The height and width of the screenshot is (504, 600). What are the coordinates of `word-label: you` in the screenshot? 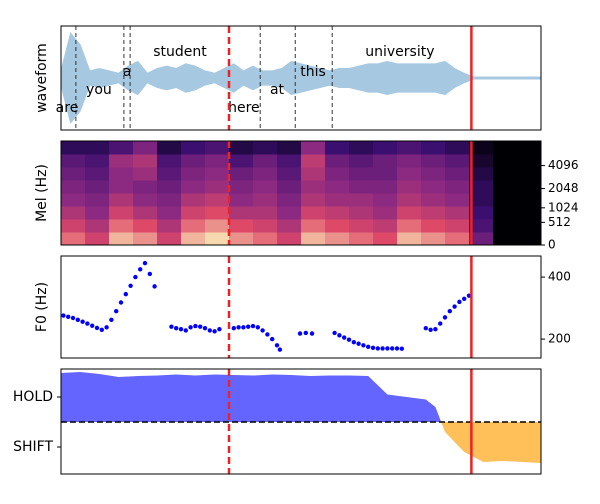 It's located at (99, 90).